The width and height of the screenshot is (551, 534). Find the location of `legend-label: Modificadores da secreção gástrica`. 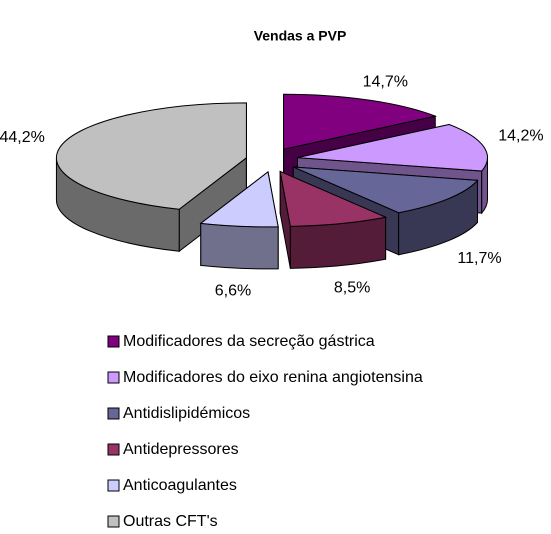

legend-label: Modificadores da secreção gástrica is located at coordinates (249, 341).